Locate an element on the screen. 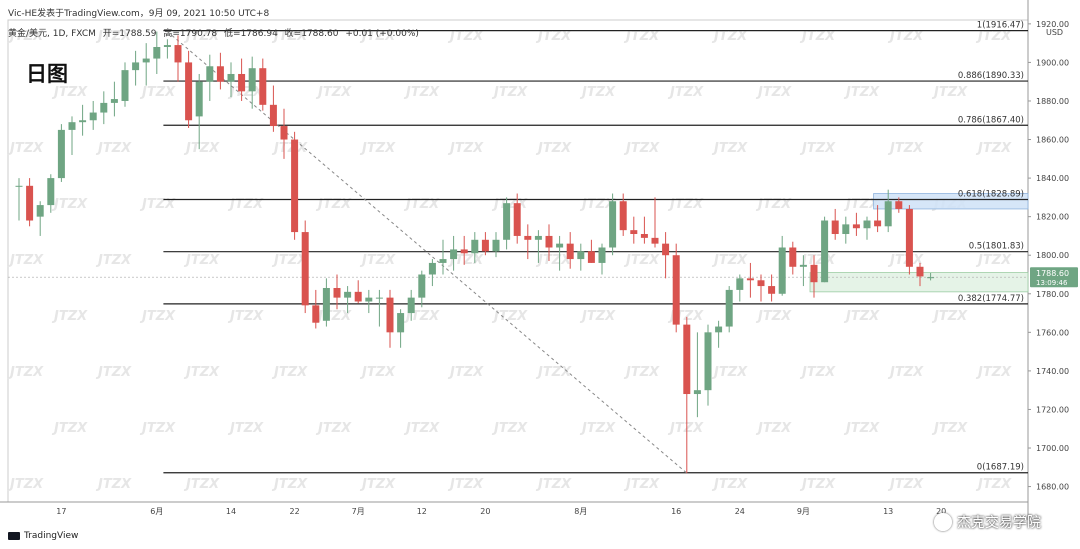 Image resolution: width=1080 pixels, height=549 pixels. tradingview-logo: TradingView is located at coordinates (43, 536).